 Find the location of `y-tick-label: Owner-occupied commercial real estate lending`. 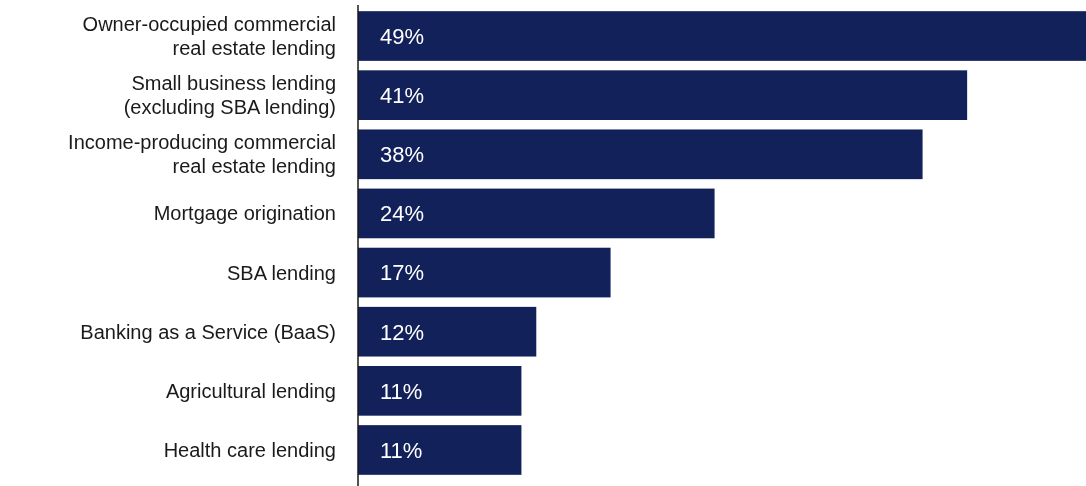

y-tick-label: Owner-occupied commercial real estate lending is located at coordinates (209, 36).